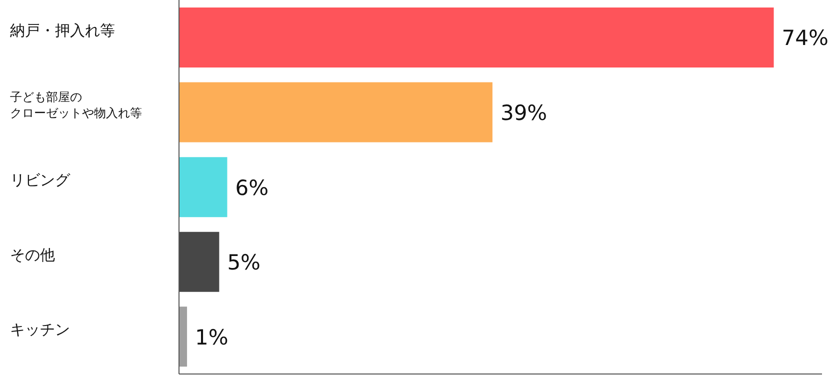  I want to click on data-label: 1%, so click(211, 337).